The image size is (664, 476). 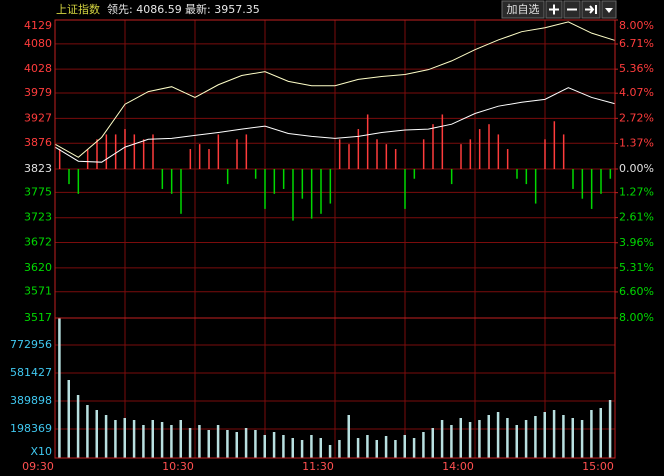 What do you see at coordinates (636, 68) in the screenshot?
I see `y2-tick-label: 5.36%` at bounding box center [636, 68].